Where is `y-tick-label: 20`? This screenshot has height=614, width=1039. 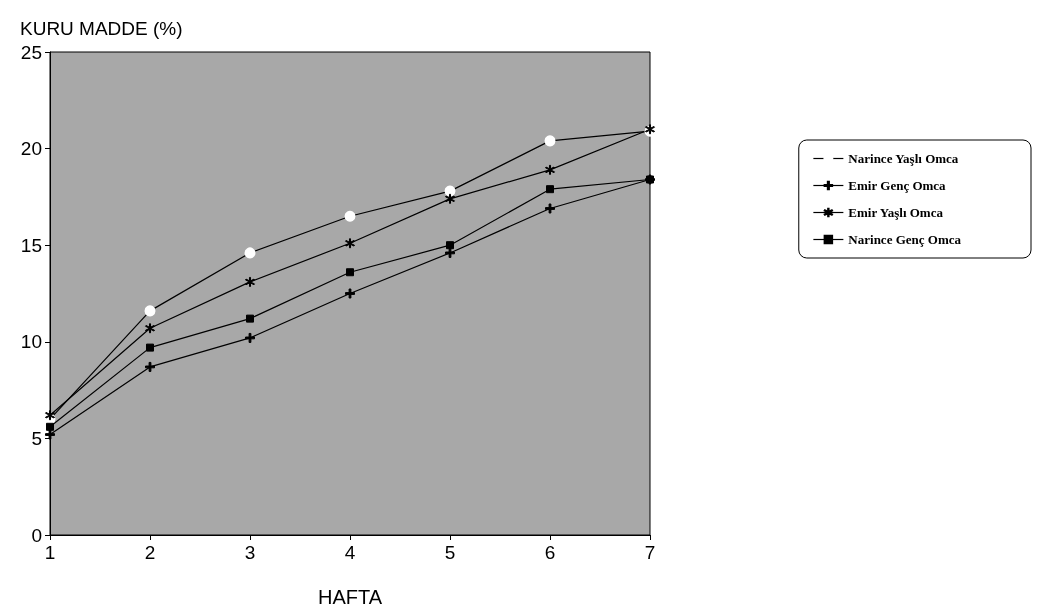 y-tick-label: 20 is located at coordinates (31, 149).